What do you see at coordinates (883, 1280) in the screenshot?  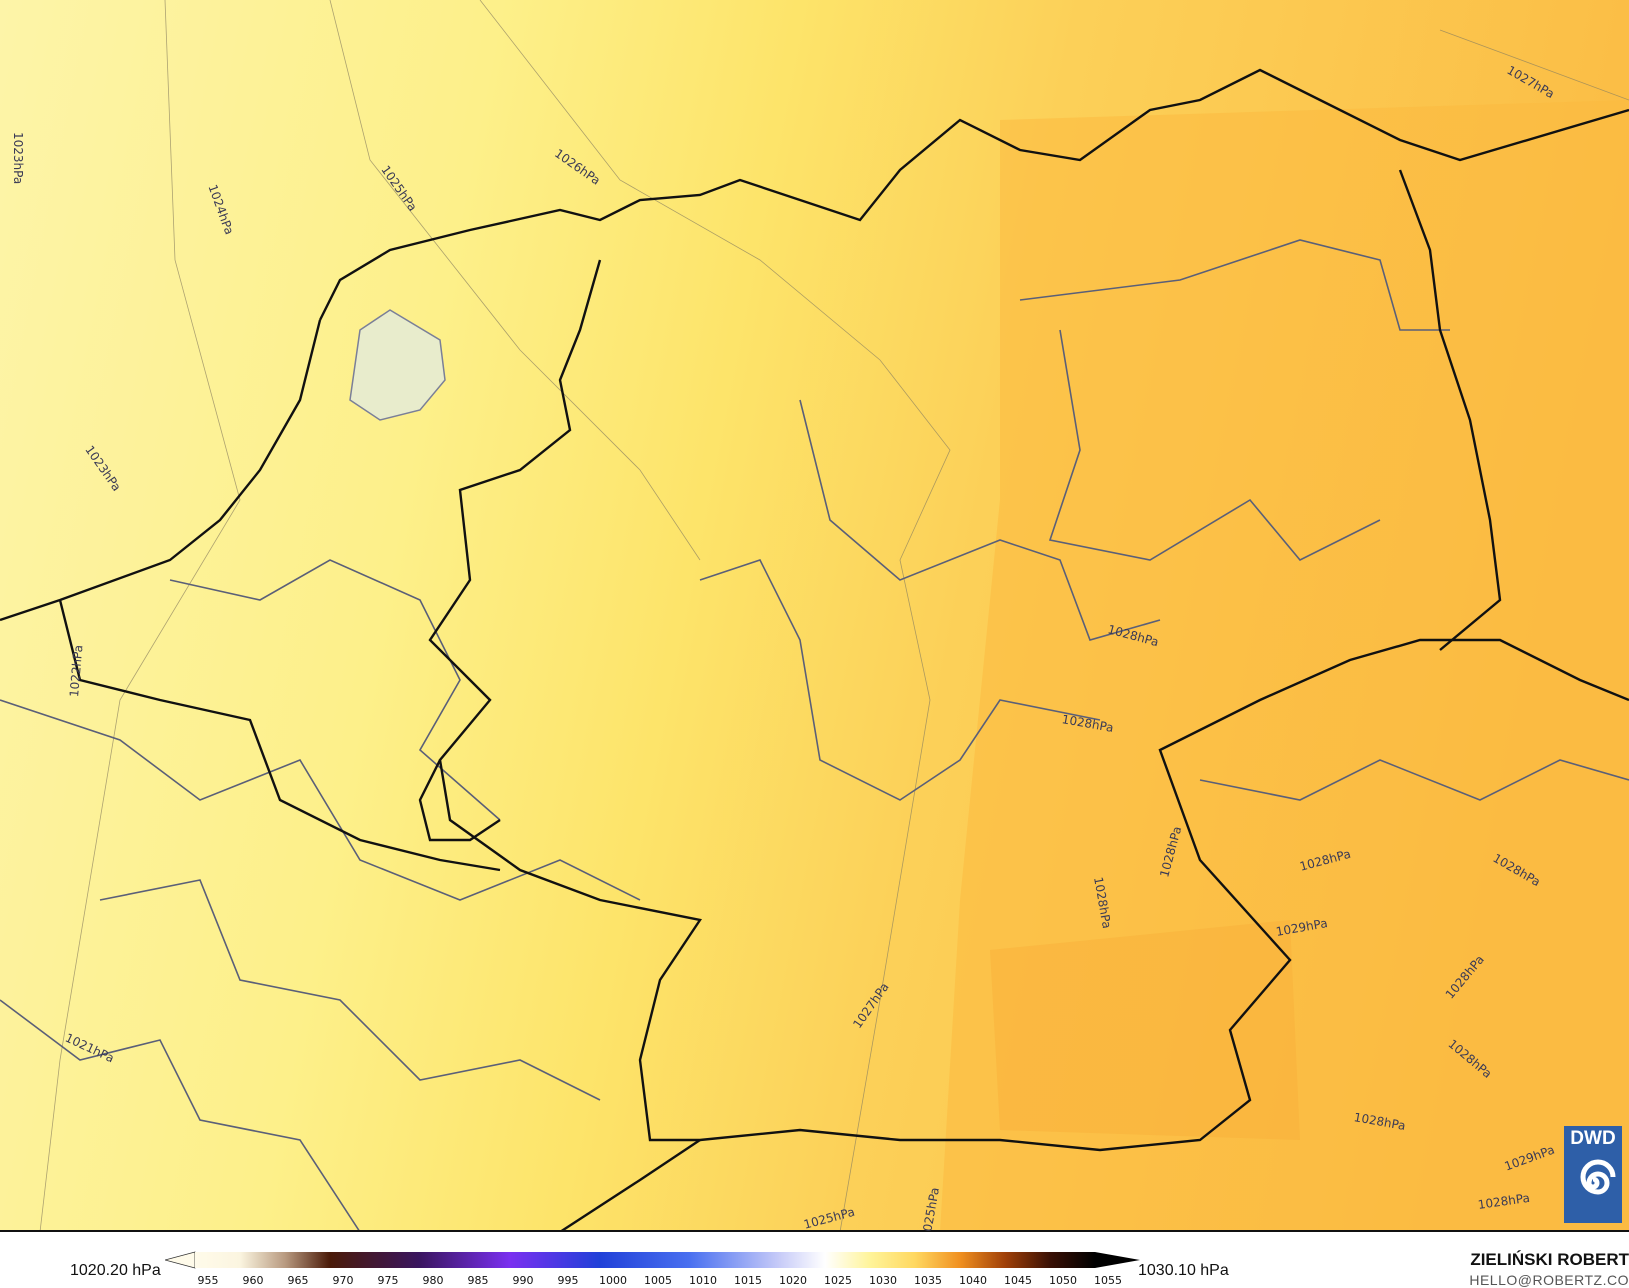 I see `colorbar-tick-label: 1030` at bounding box center [883, 1280].